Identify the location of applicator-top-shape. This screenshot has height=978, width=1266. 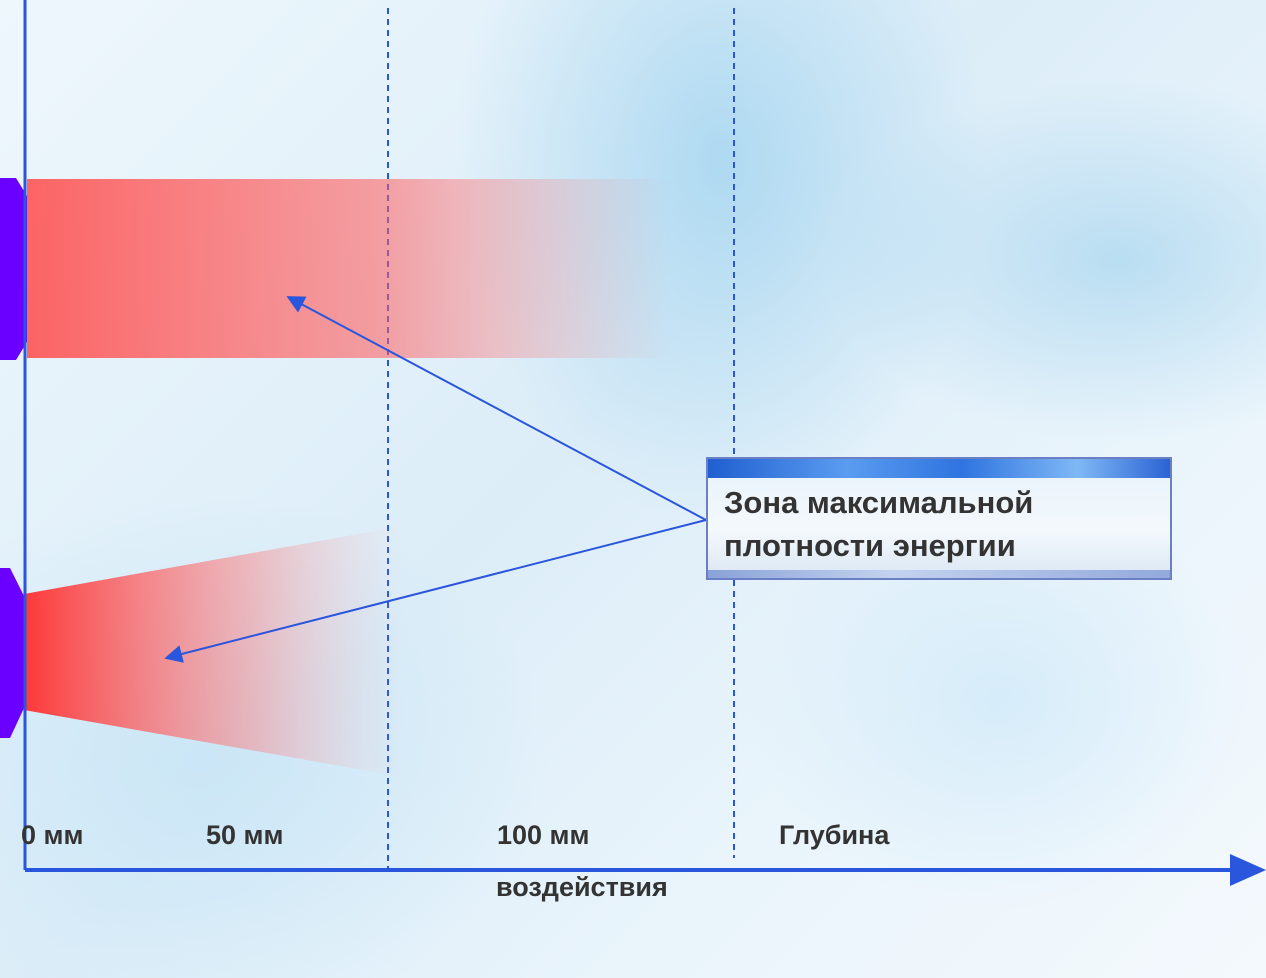
(13, 269).